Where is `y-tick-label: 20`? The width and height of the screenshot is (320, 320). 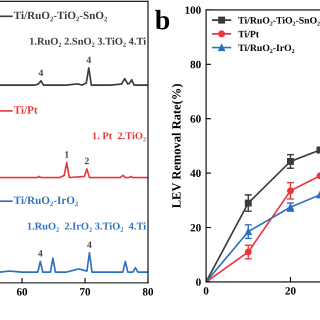
y-tick-label: 20 is located at coordinates (195, 228).